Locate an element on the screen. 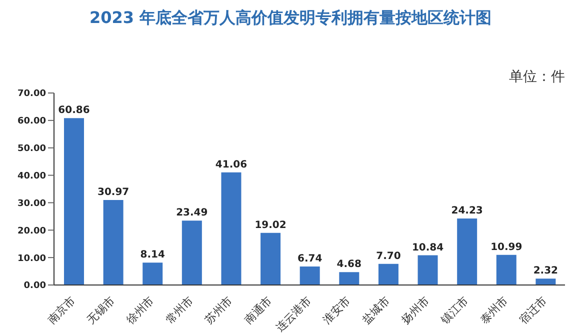 This screenshot has width=581, height=335. data-label: 19.02 is located at coordinates (270, 225).